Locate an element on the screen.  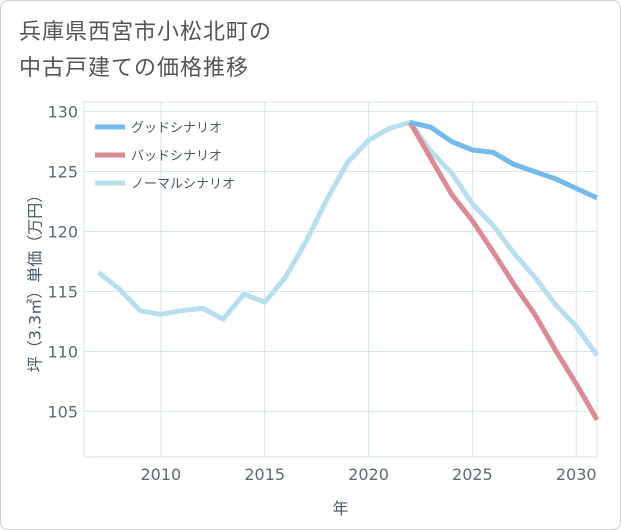
legend-label-good: グッドシナリオ is located at coordinates (176, 128).